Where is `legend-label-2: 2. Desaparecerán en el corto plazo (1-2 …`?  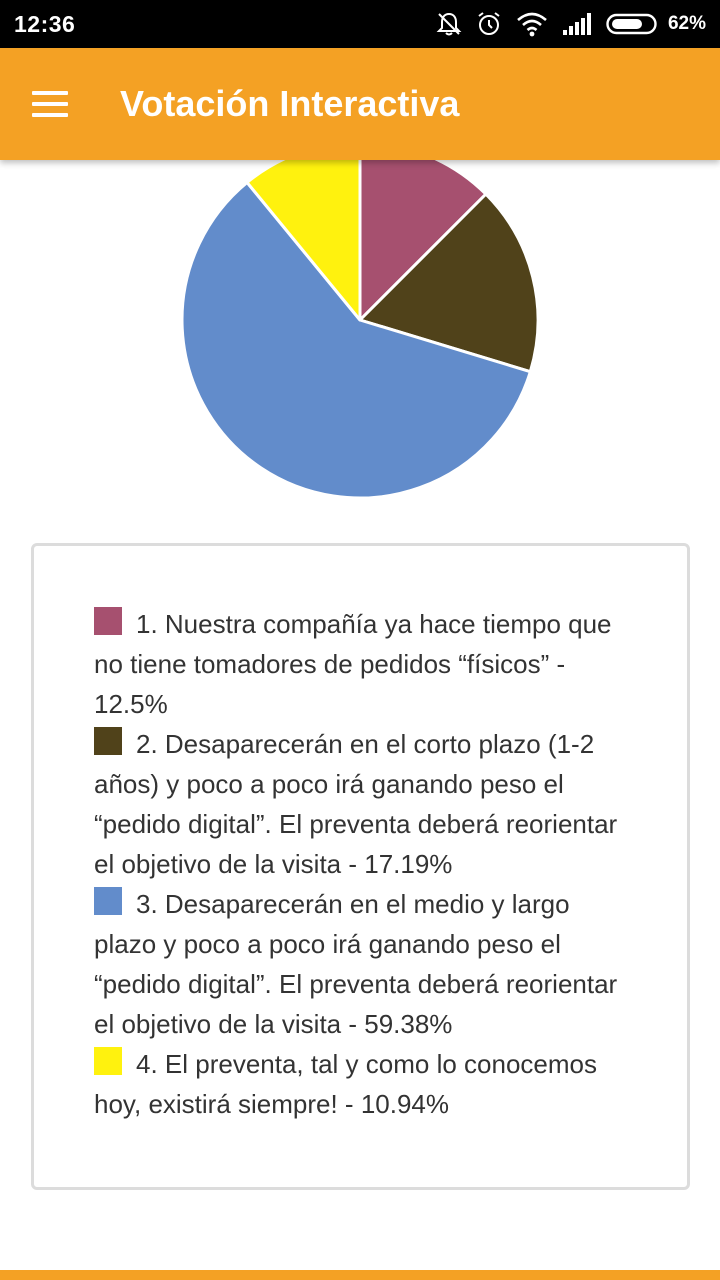
legend-label-2: 2. Desaparecerán en el corto plazo (1-2 … is located at coordinates (356, 804).